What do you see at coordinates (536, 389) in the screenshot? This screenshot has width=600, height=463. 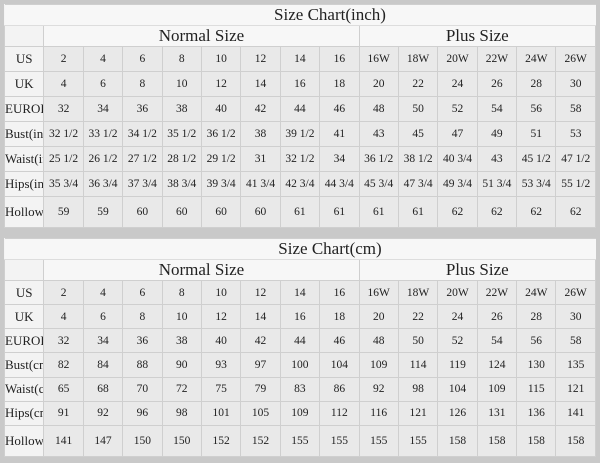 I see `table-cell: 115` at bounding box center [536, 389].